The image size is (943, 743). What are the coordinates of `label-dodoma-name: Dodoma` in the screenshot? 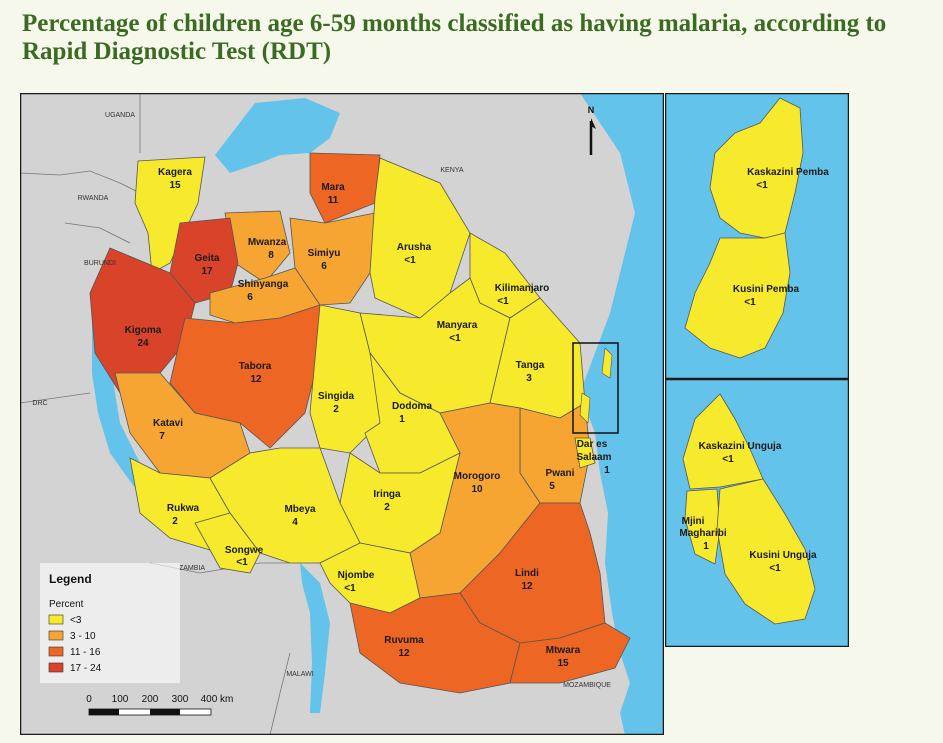 It's located at (412, 406).